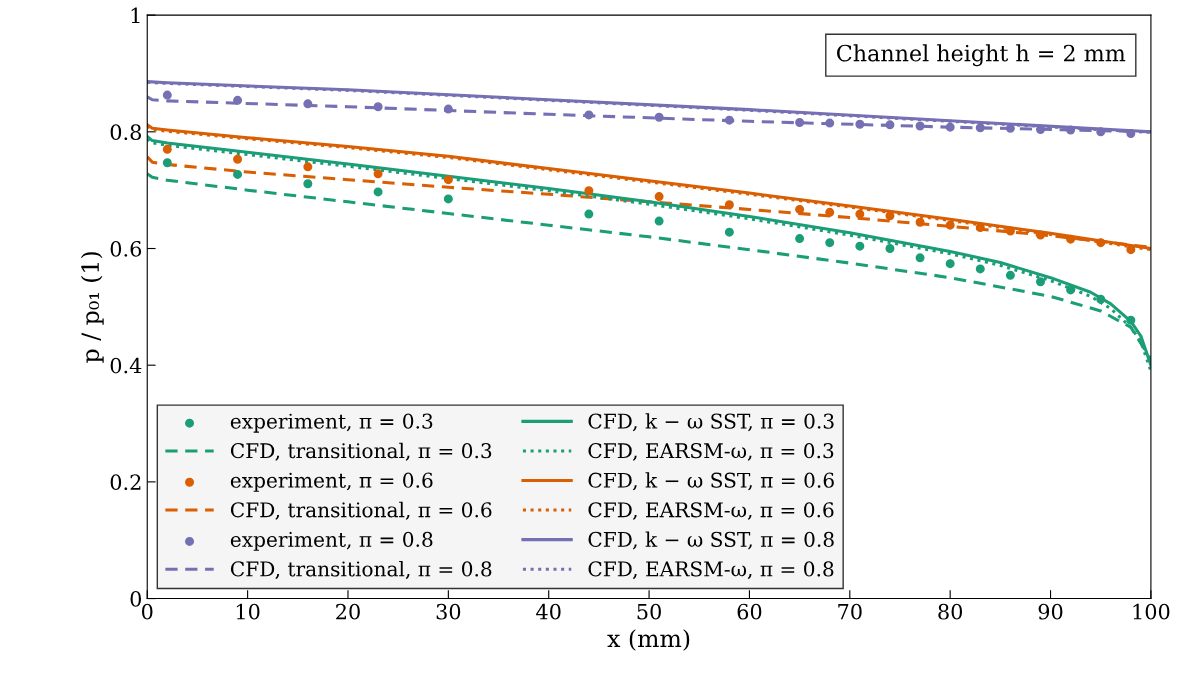 This screenshot has height=688, width=1178. I want to click on legend-label: CFD, EARSM-ω, π = 0.8, so click(711, 570).